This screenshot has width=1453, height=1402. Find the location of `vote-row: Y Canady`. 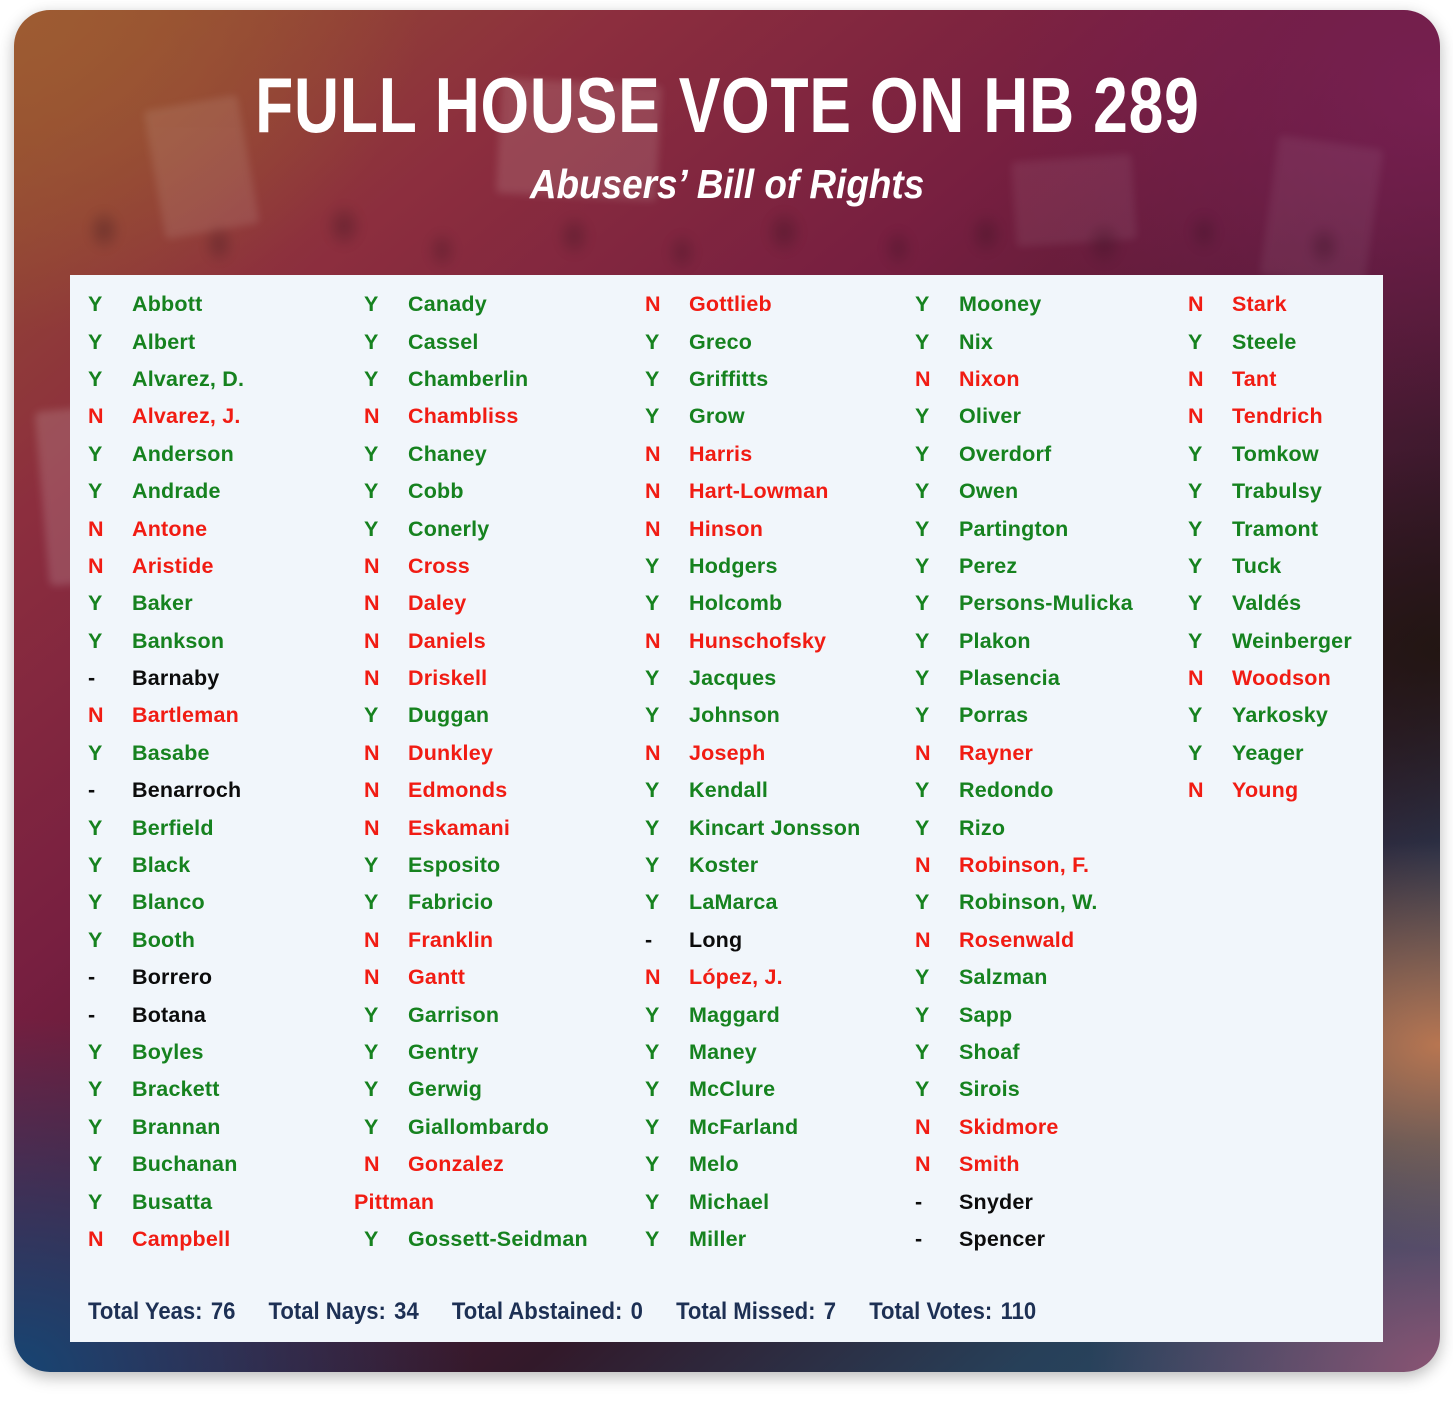

vote-row: Y Canady is located at coordinates (504, 304).